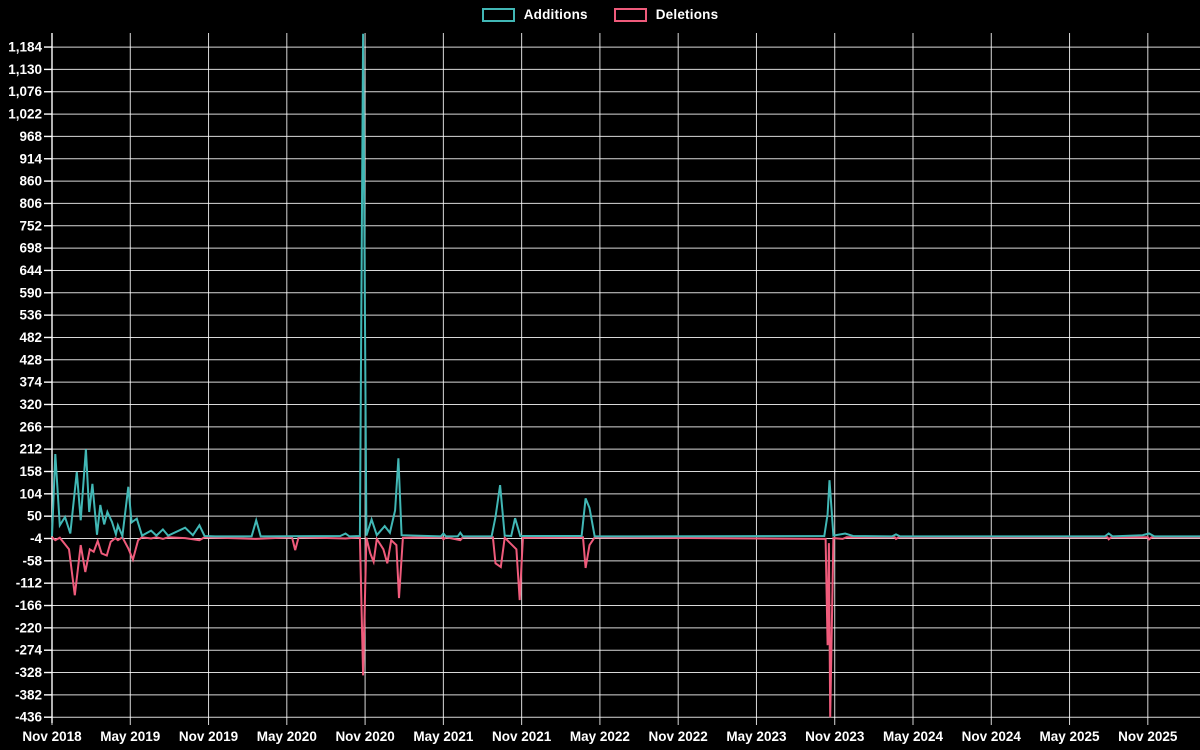 The width and height of the screenshot is (1200, 750). What do you see at coordinates (34, 516) in the screenshot?
I see `svg-text: 50` at bounding box center [34, 516].